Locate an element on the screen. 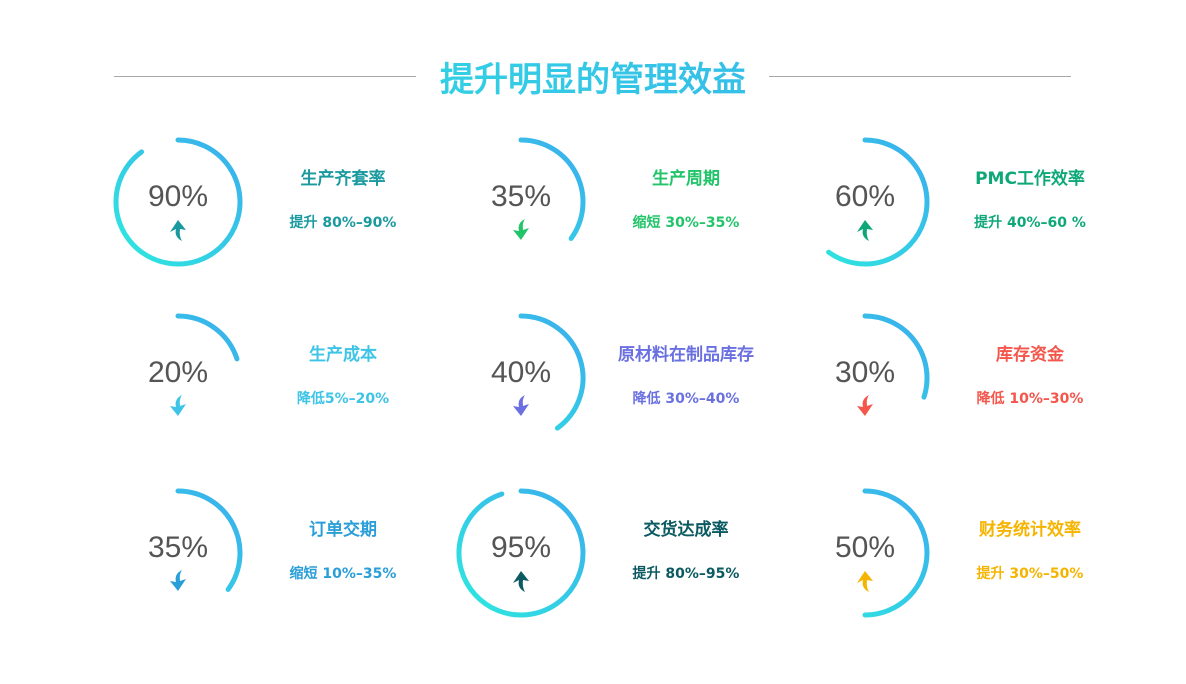  title-divider-right is located at coordinates (920, 76).